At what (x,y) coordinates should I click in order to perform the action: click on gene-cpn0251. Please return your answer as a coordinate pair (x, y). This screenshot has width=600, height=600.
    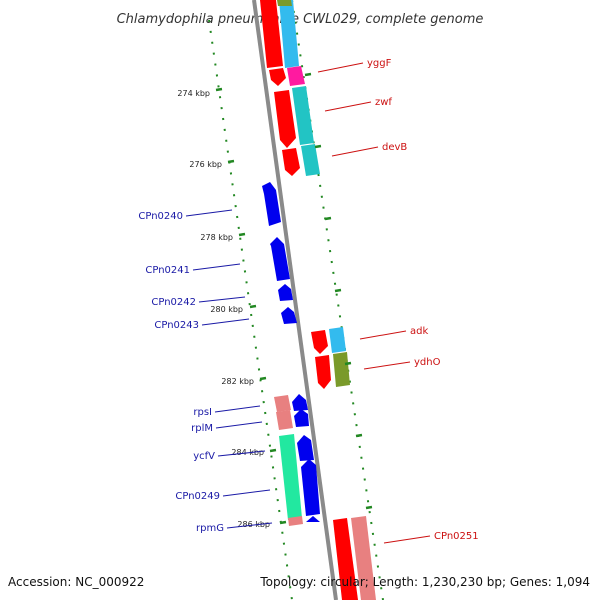
    Looking at the image, I should click on (363, 558).